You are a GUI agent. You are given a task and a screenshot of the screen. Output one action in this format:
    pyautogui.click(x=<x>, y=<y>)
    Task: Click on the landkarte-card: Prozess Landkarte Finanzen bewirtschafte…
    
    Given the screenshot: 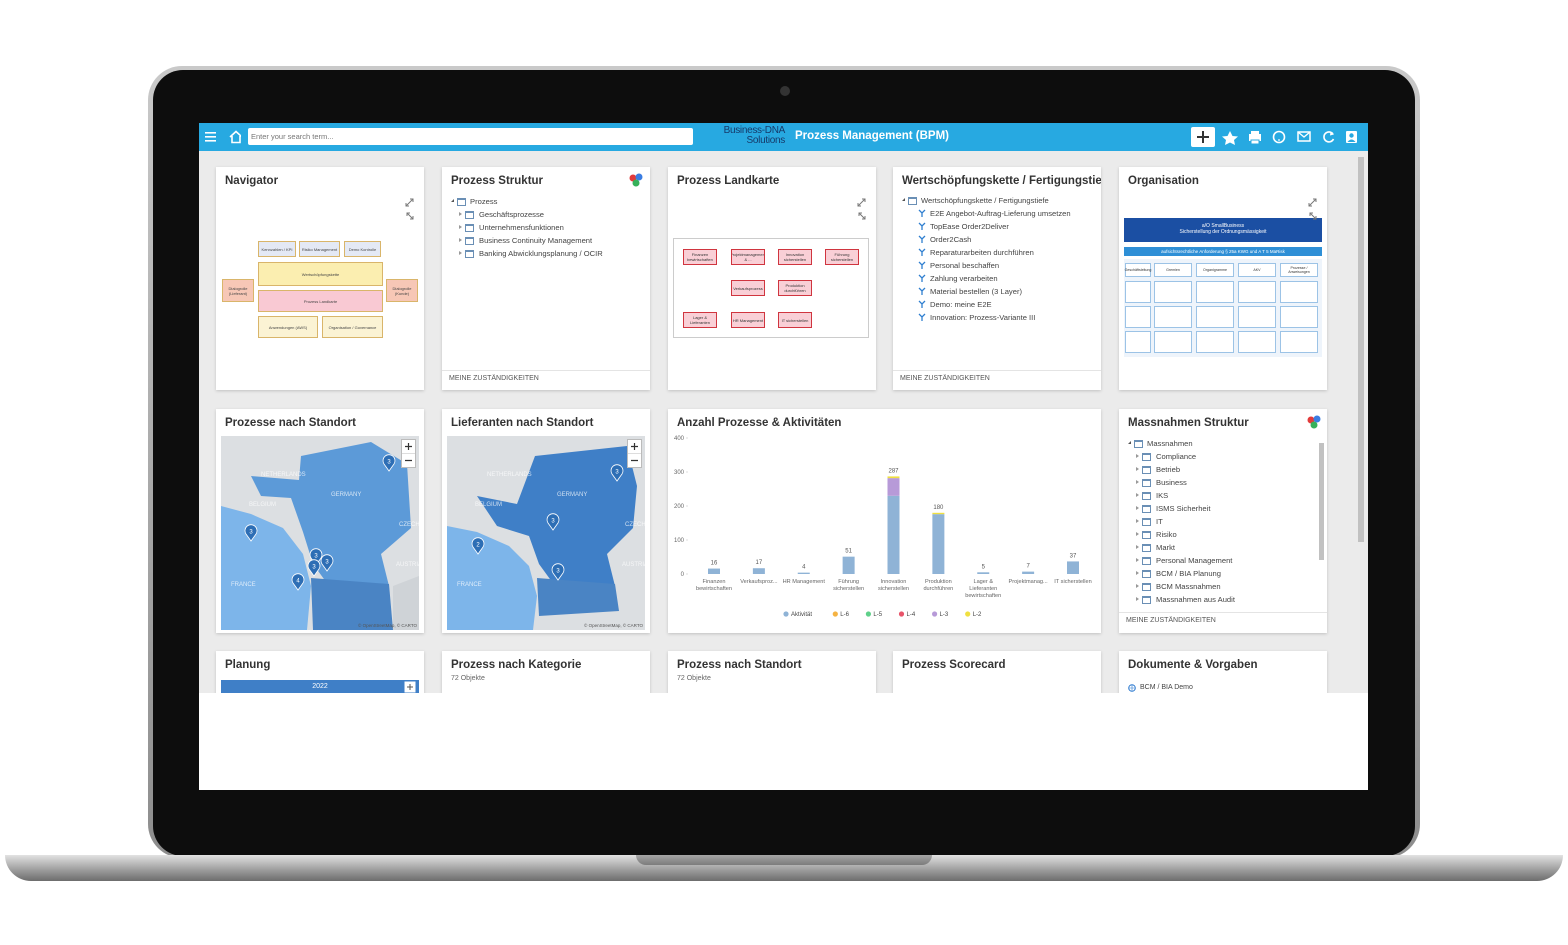 What is the action you would take?
    pyautogui.click(x=772, y=278)
    